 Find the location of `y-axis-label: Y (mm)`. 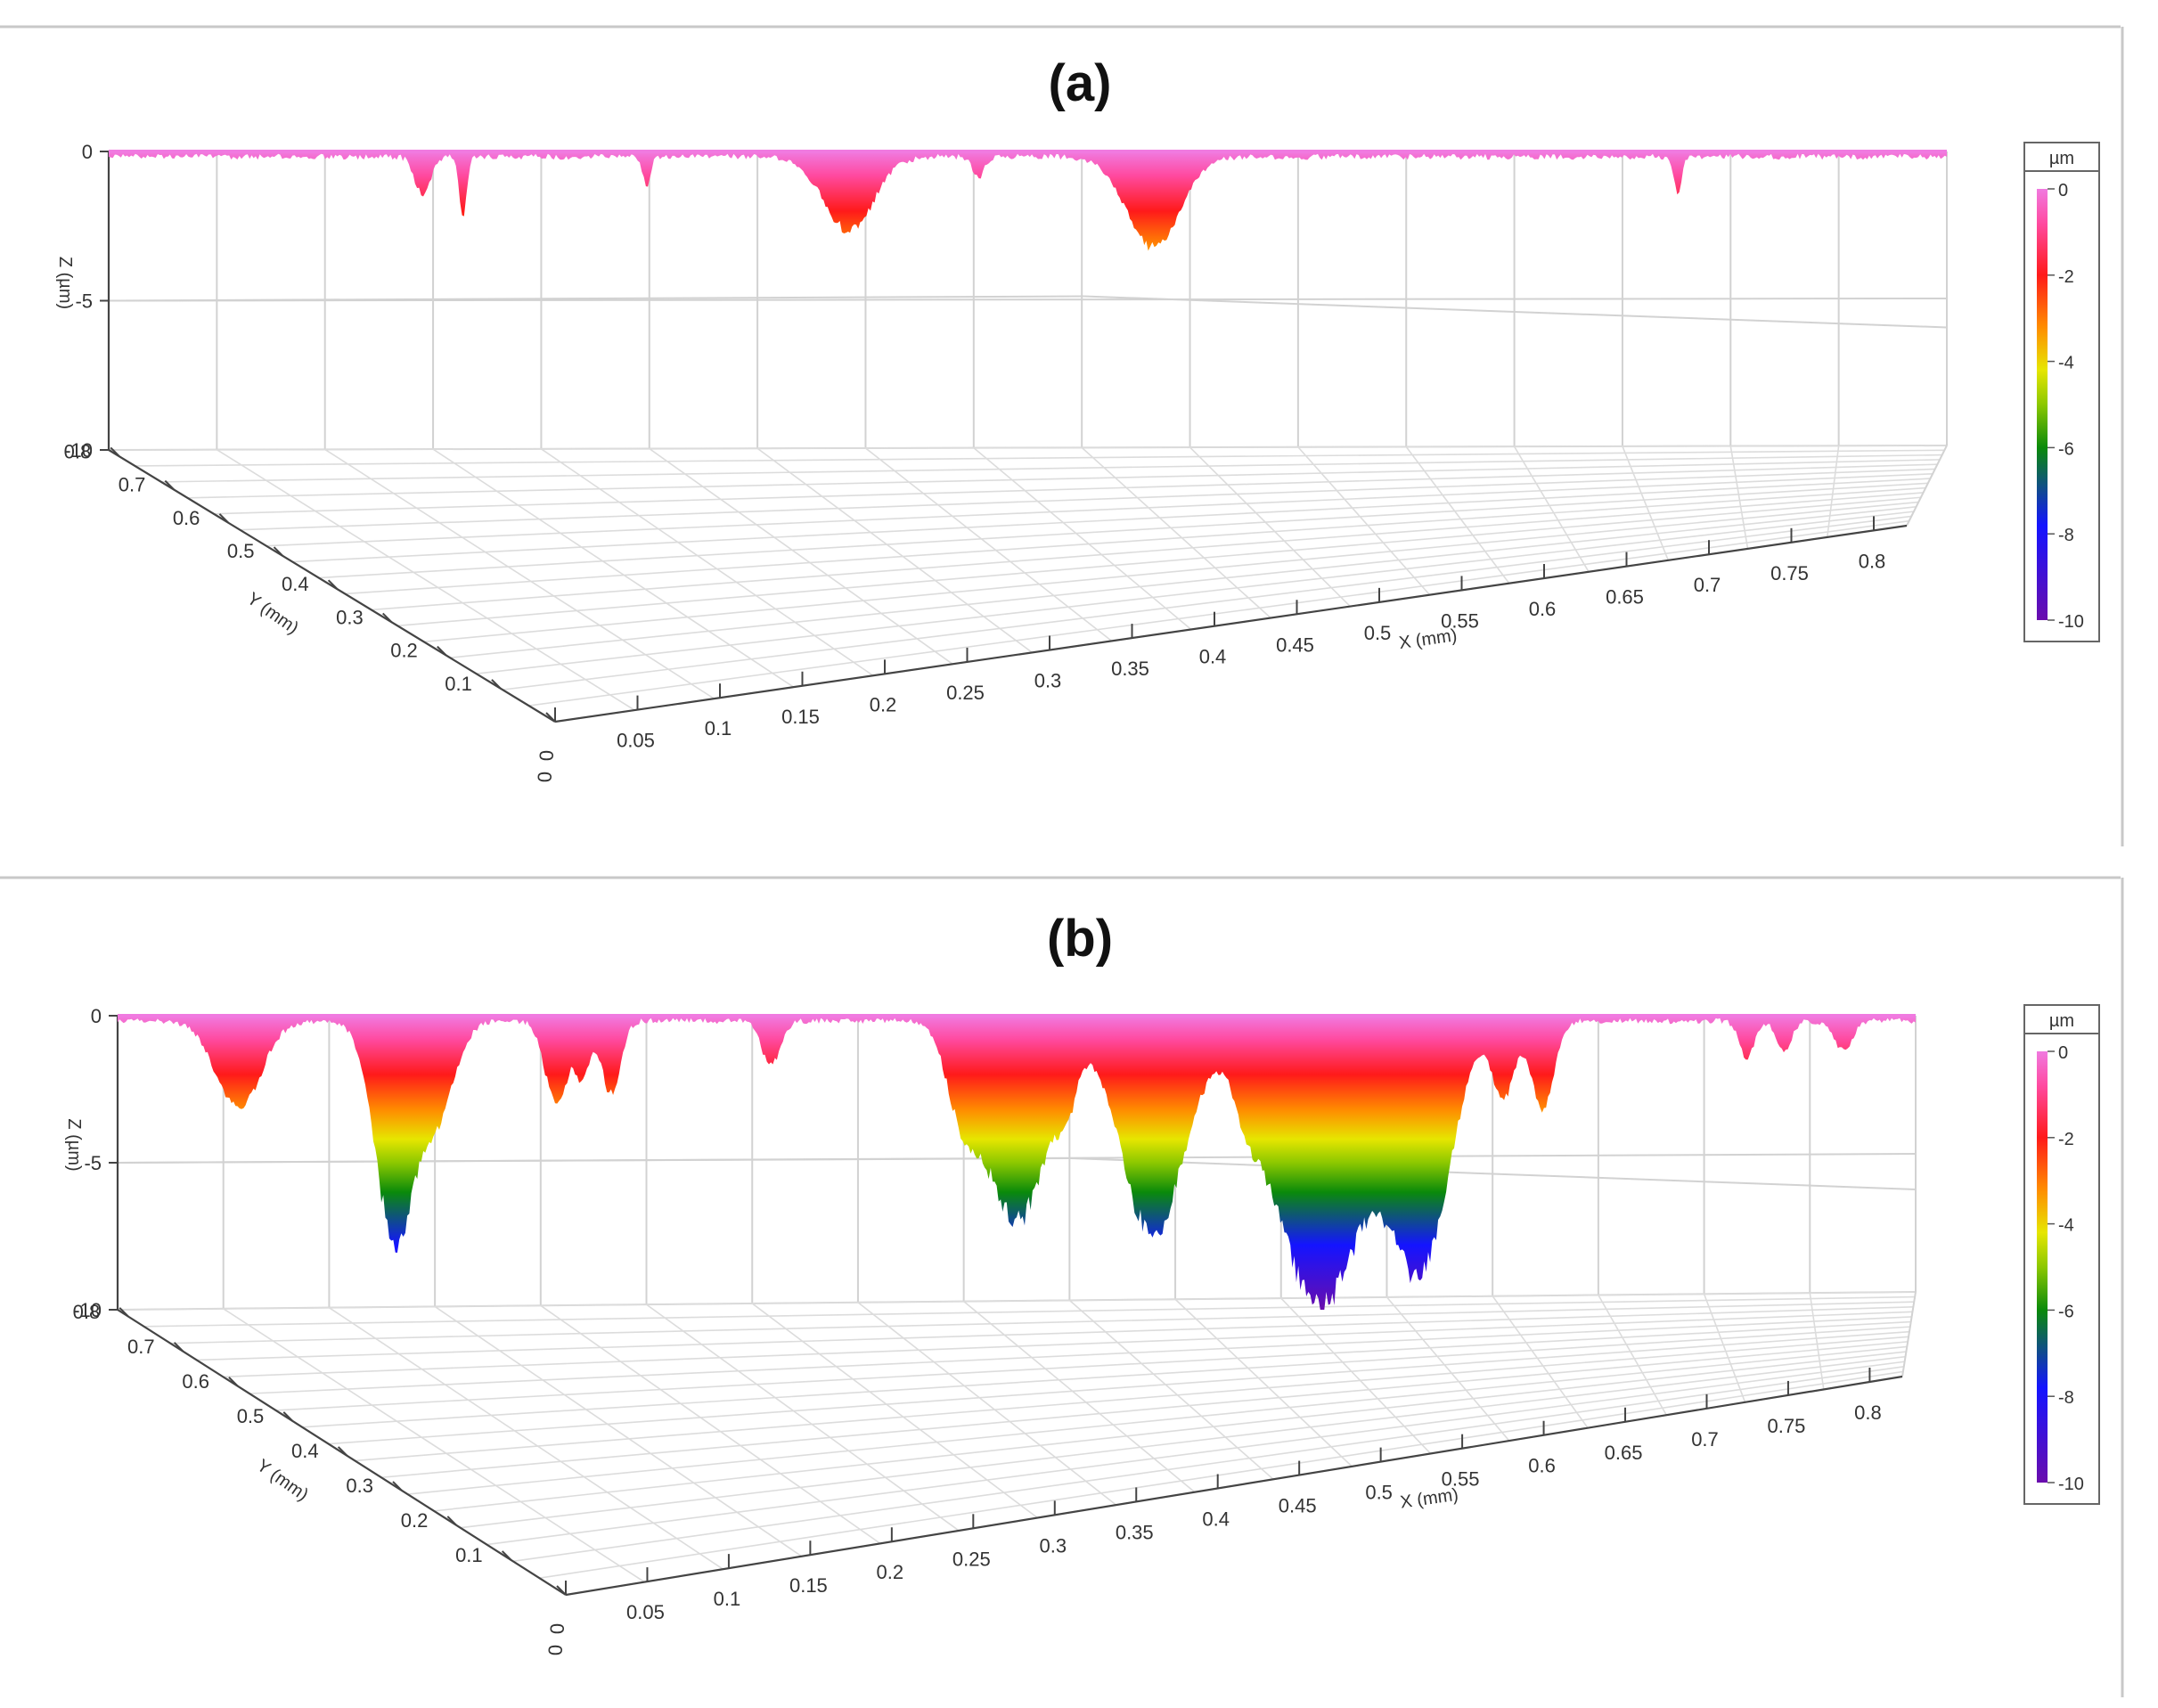

y-axis-label: Y (mm) is located at coordinates (283, 1480).